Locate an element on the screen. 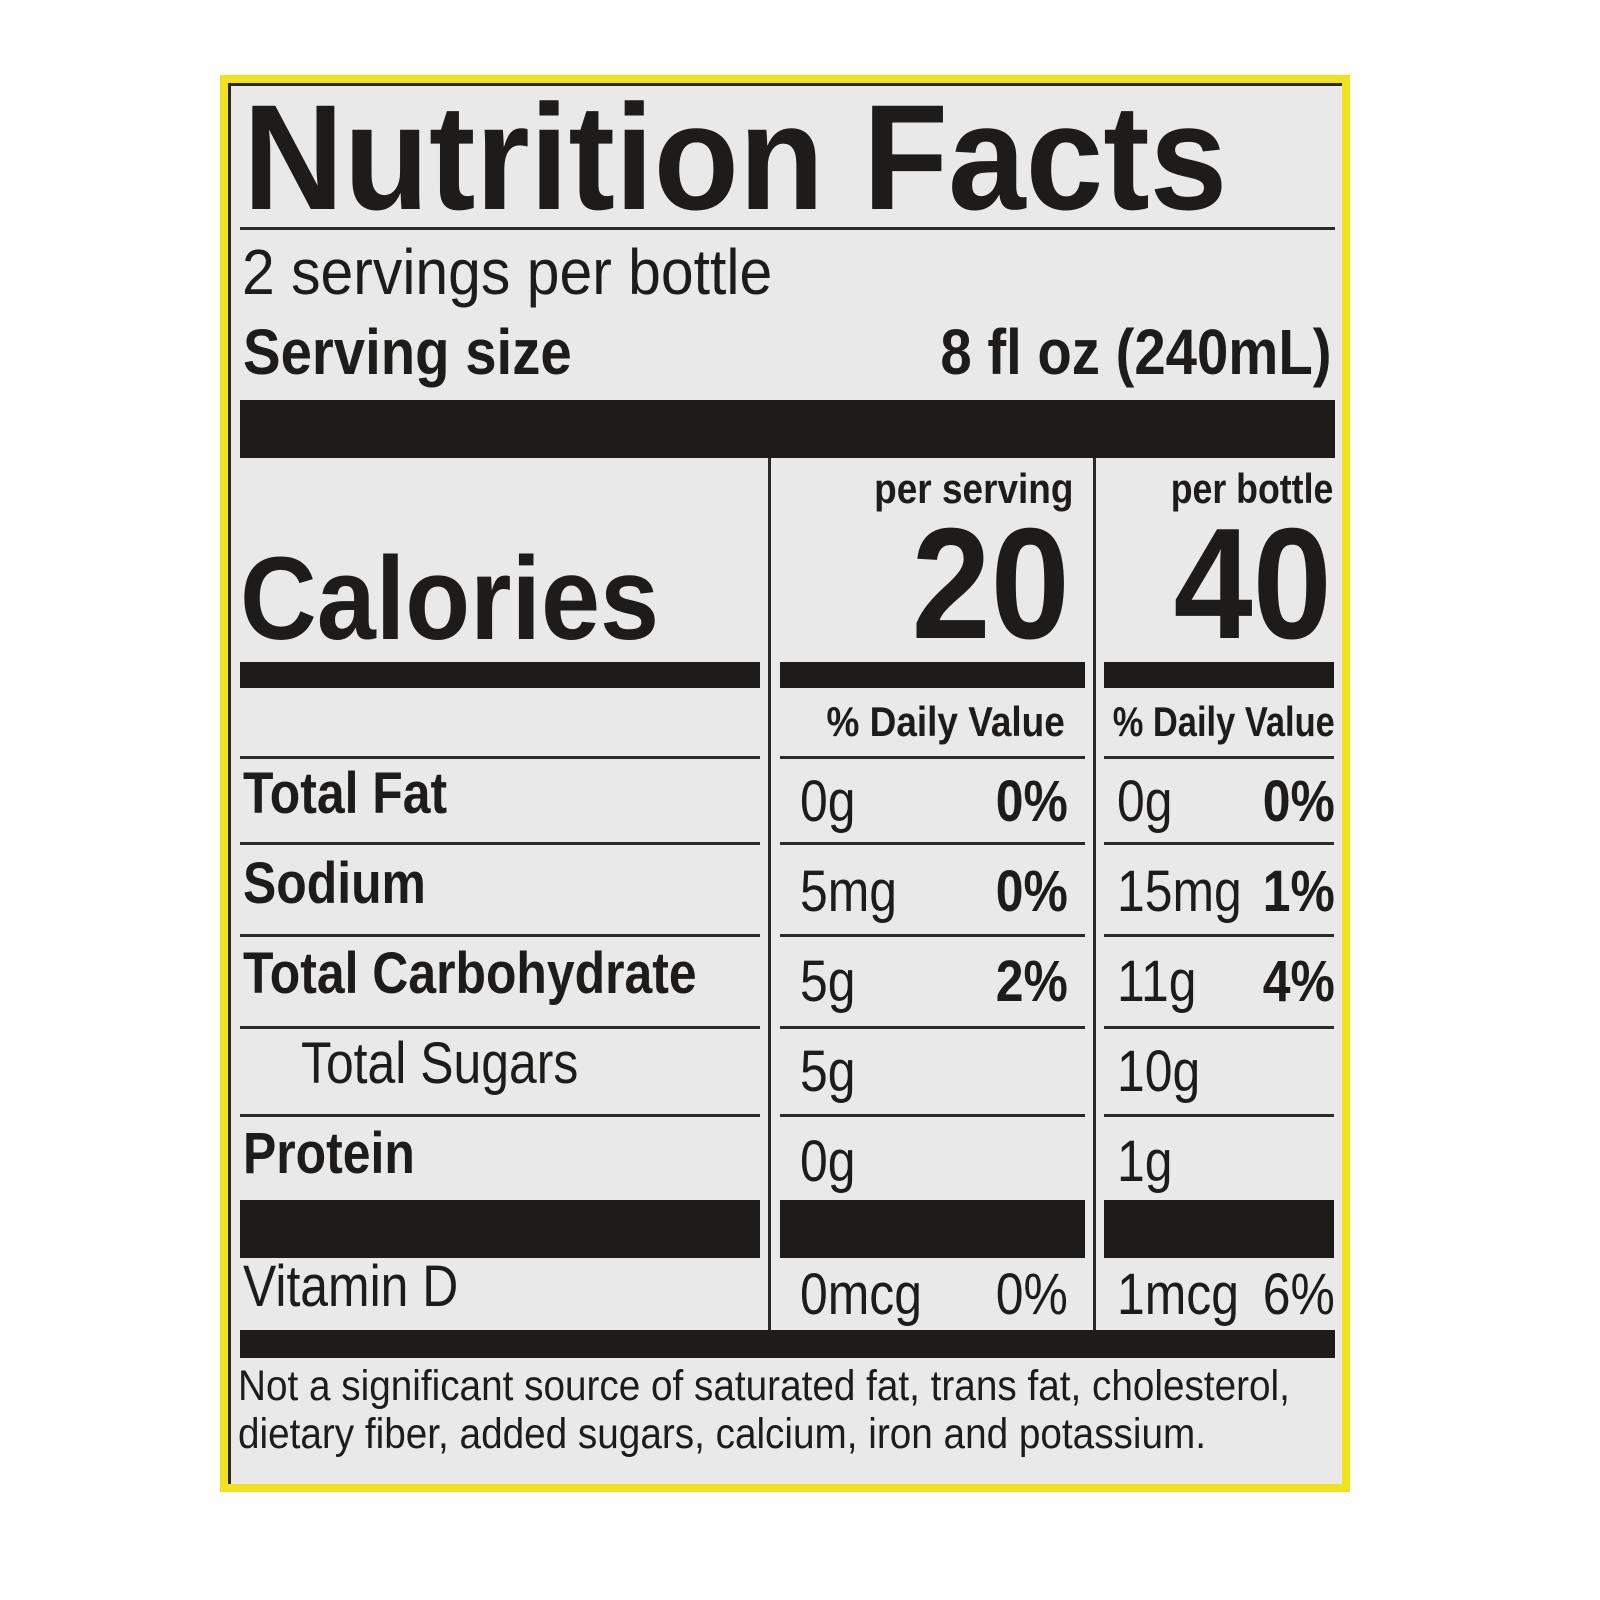 This screenshot has width=1600, height=1600. bottle-daily-value: 6% is located at coordinates (1298, 1294).